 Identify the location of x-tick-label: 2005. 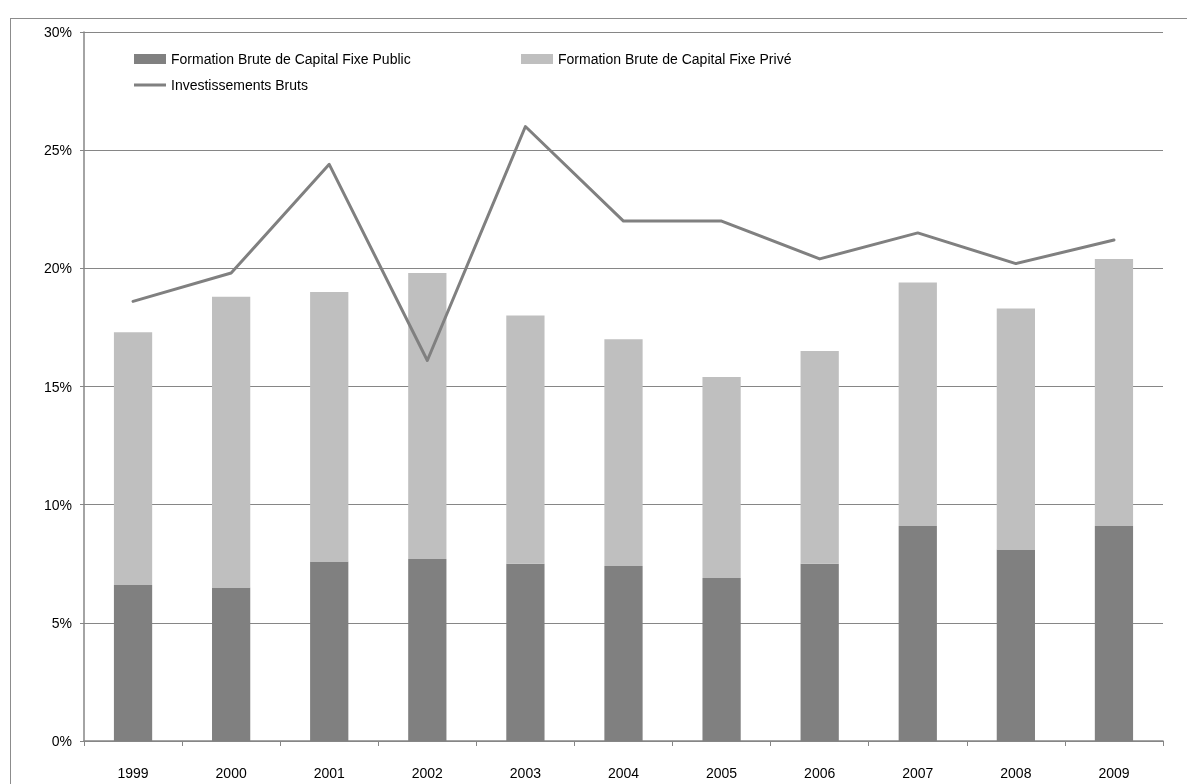
(722, 773).